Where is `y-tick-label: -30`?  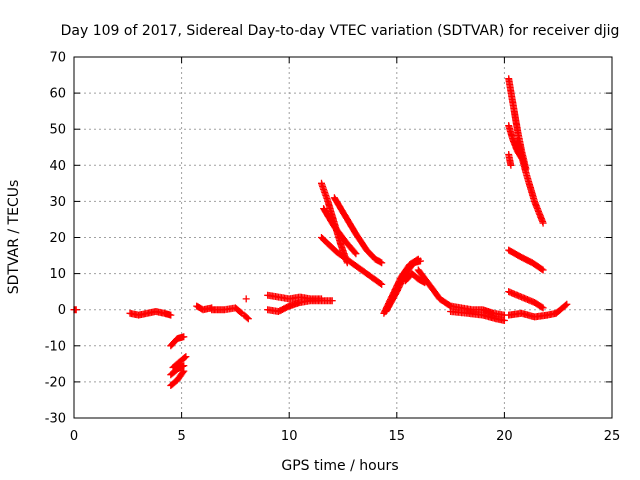
y-tick-label: -30 is located at coordinates (55, 419).